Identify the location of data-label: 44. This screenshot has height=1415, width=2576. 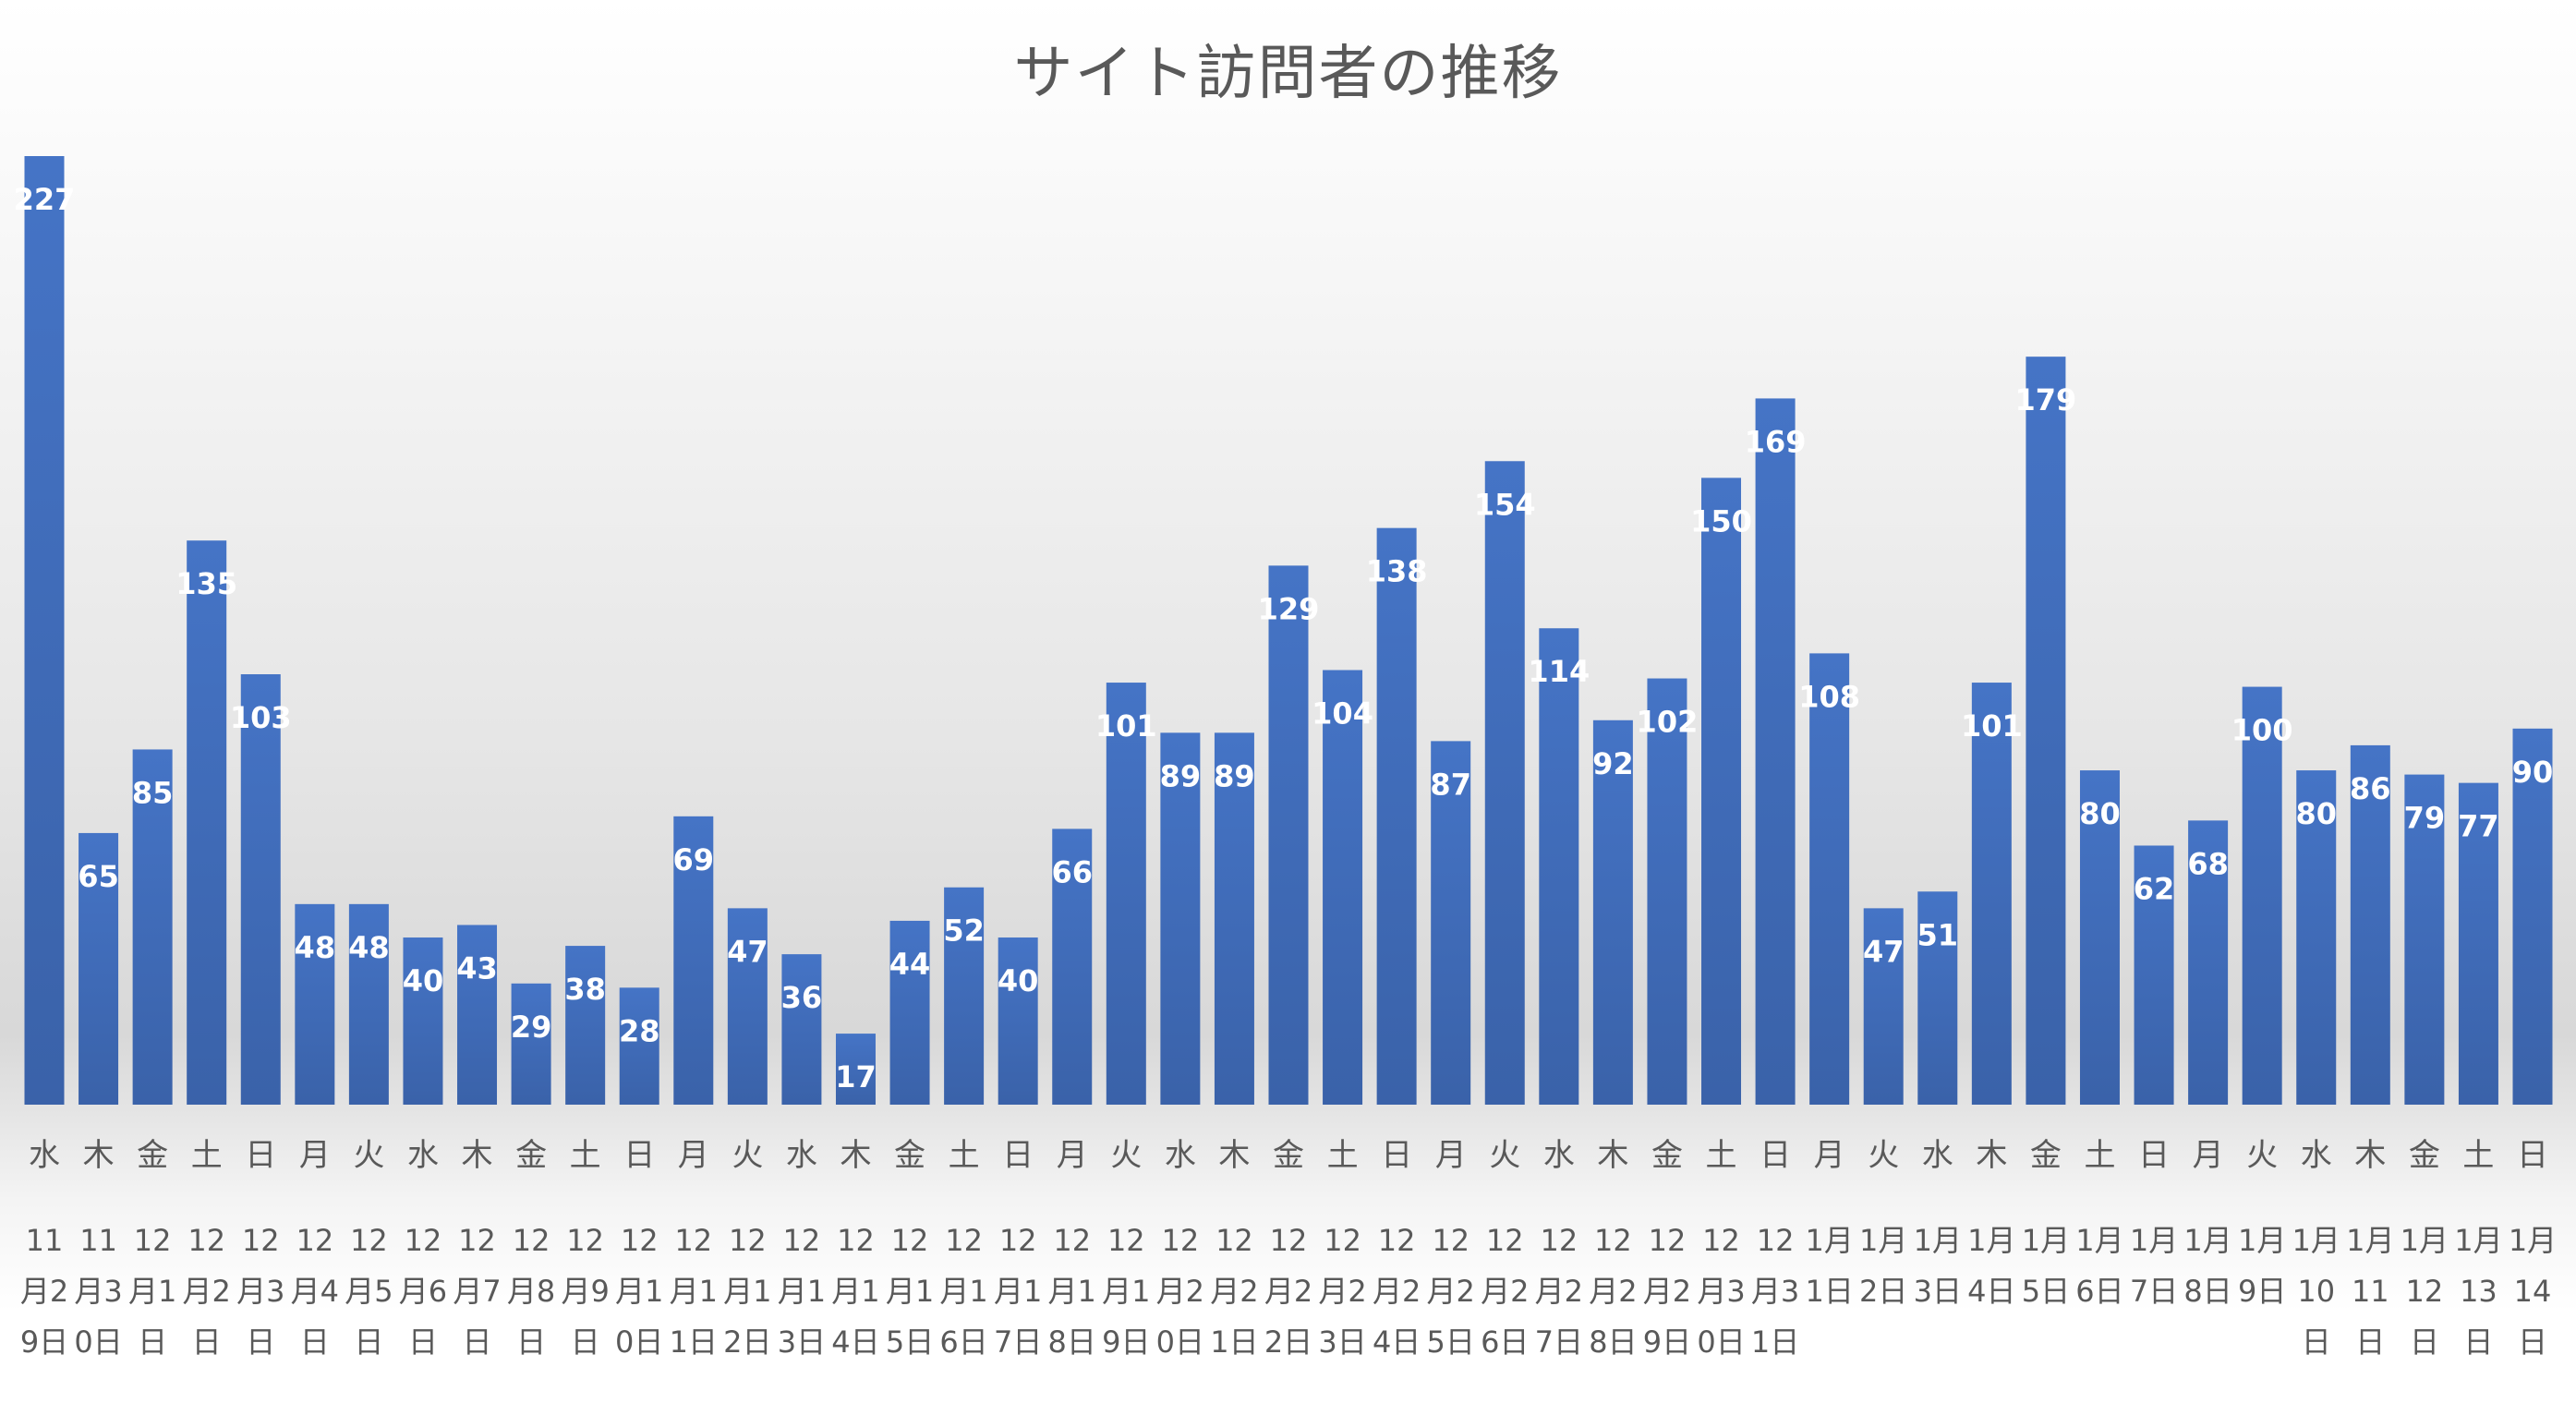
(910, 965).